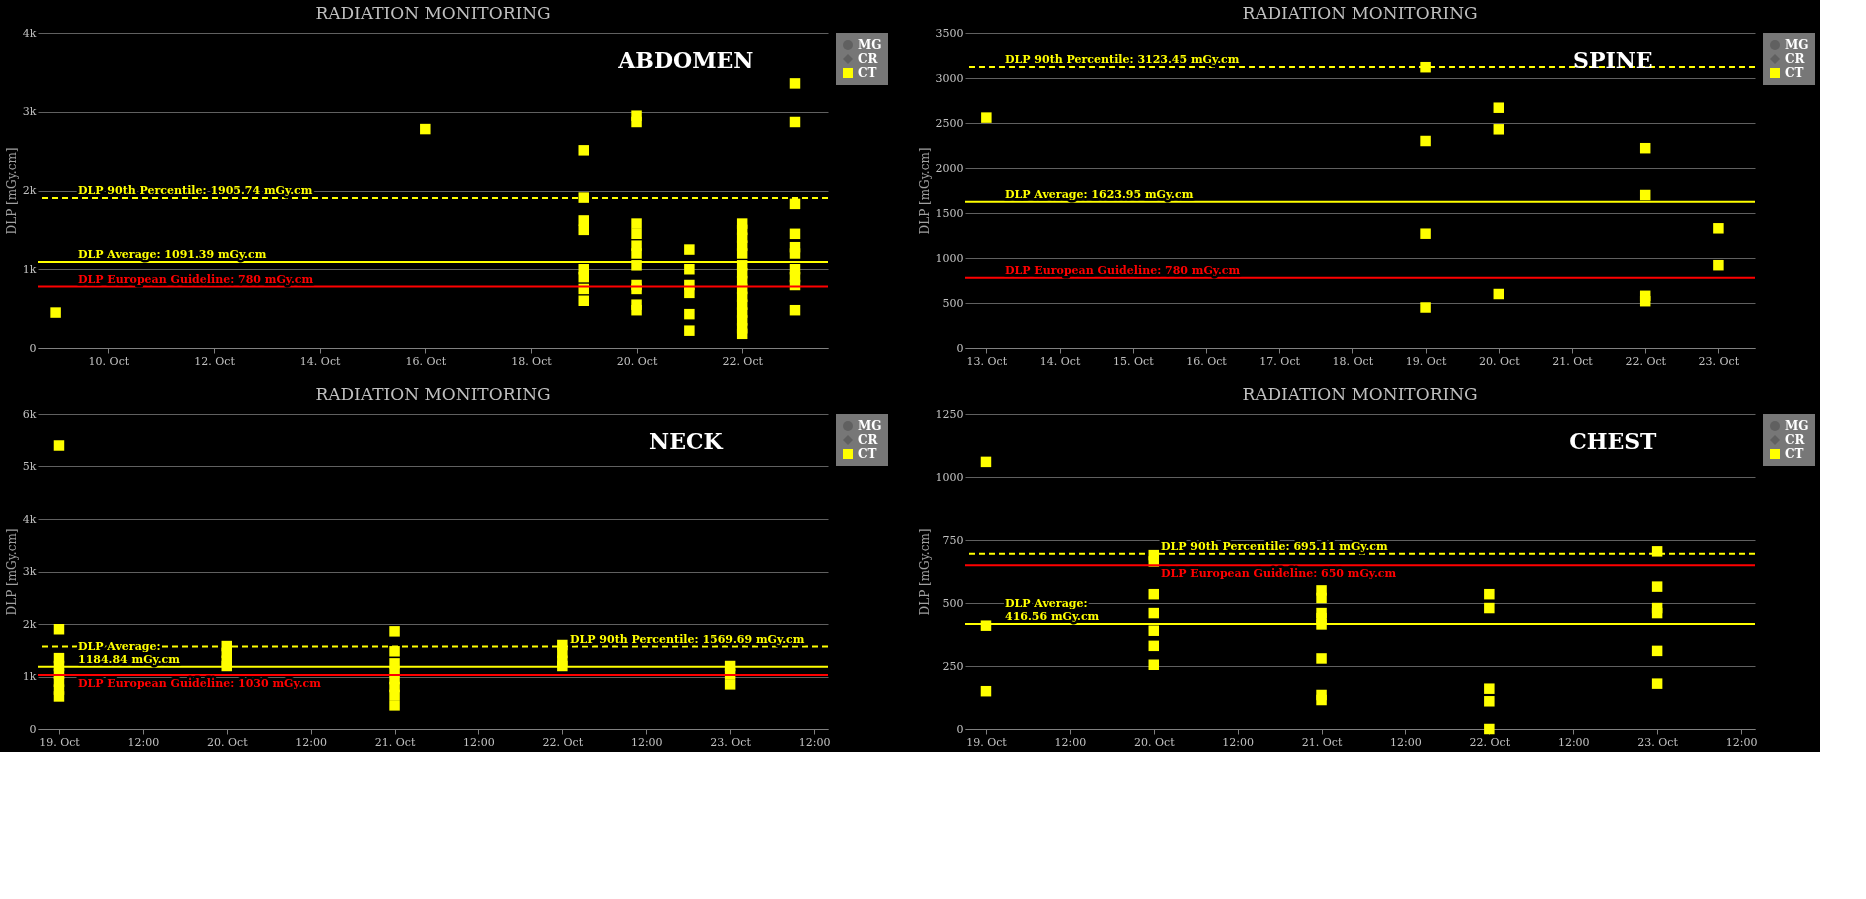 The image size is (1866, 899). What do you see at coordinates (172, 255) in the screenshot?
I see `ref-line-label: DLP Average: 1091.39 mGy.cm` at bounding box center [172, 255].